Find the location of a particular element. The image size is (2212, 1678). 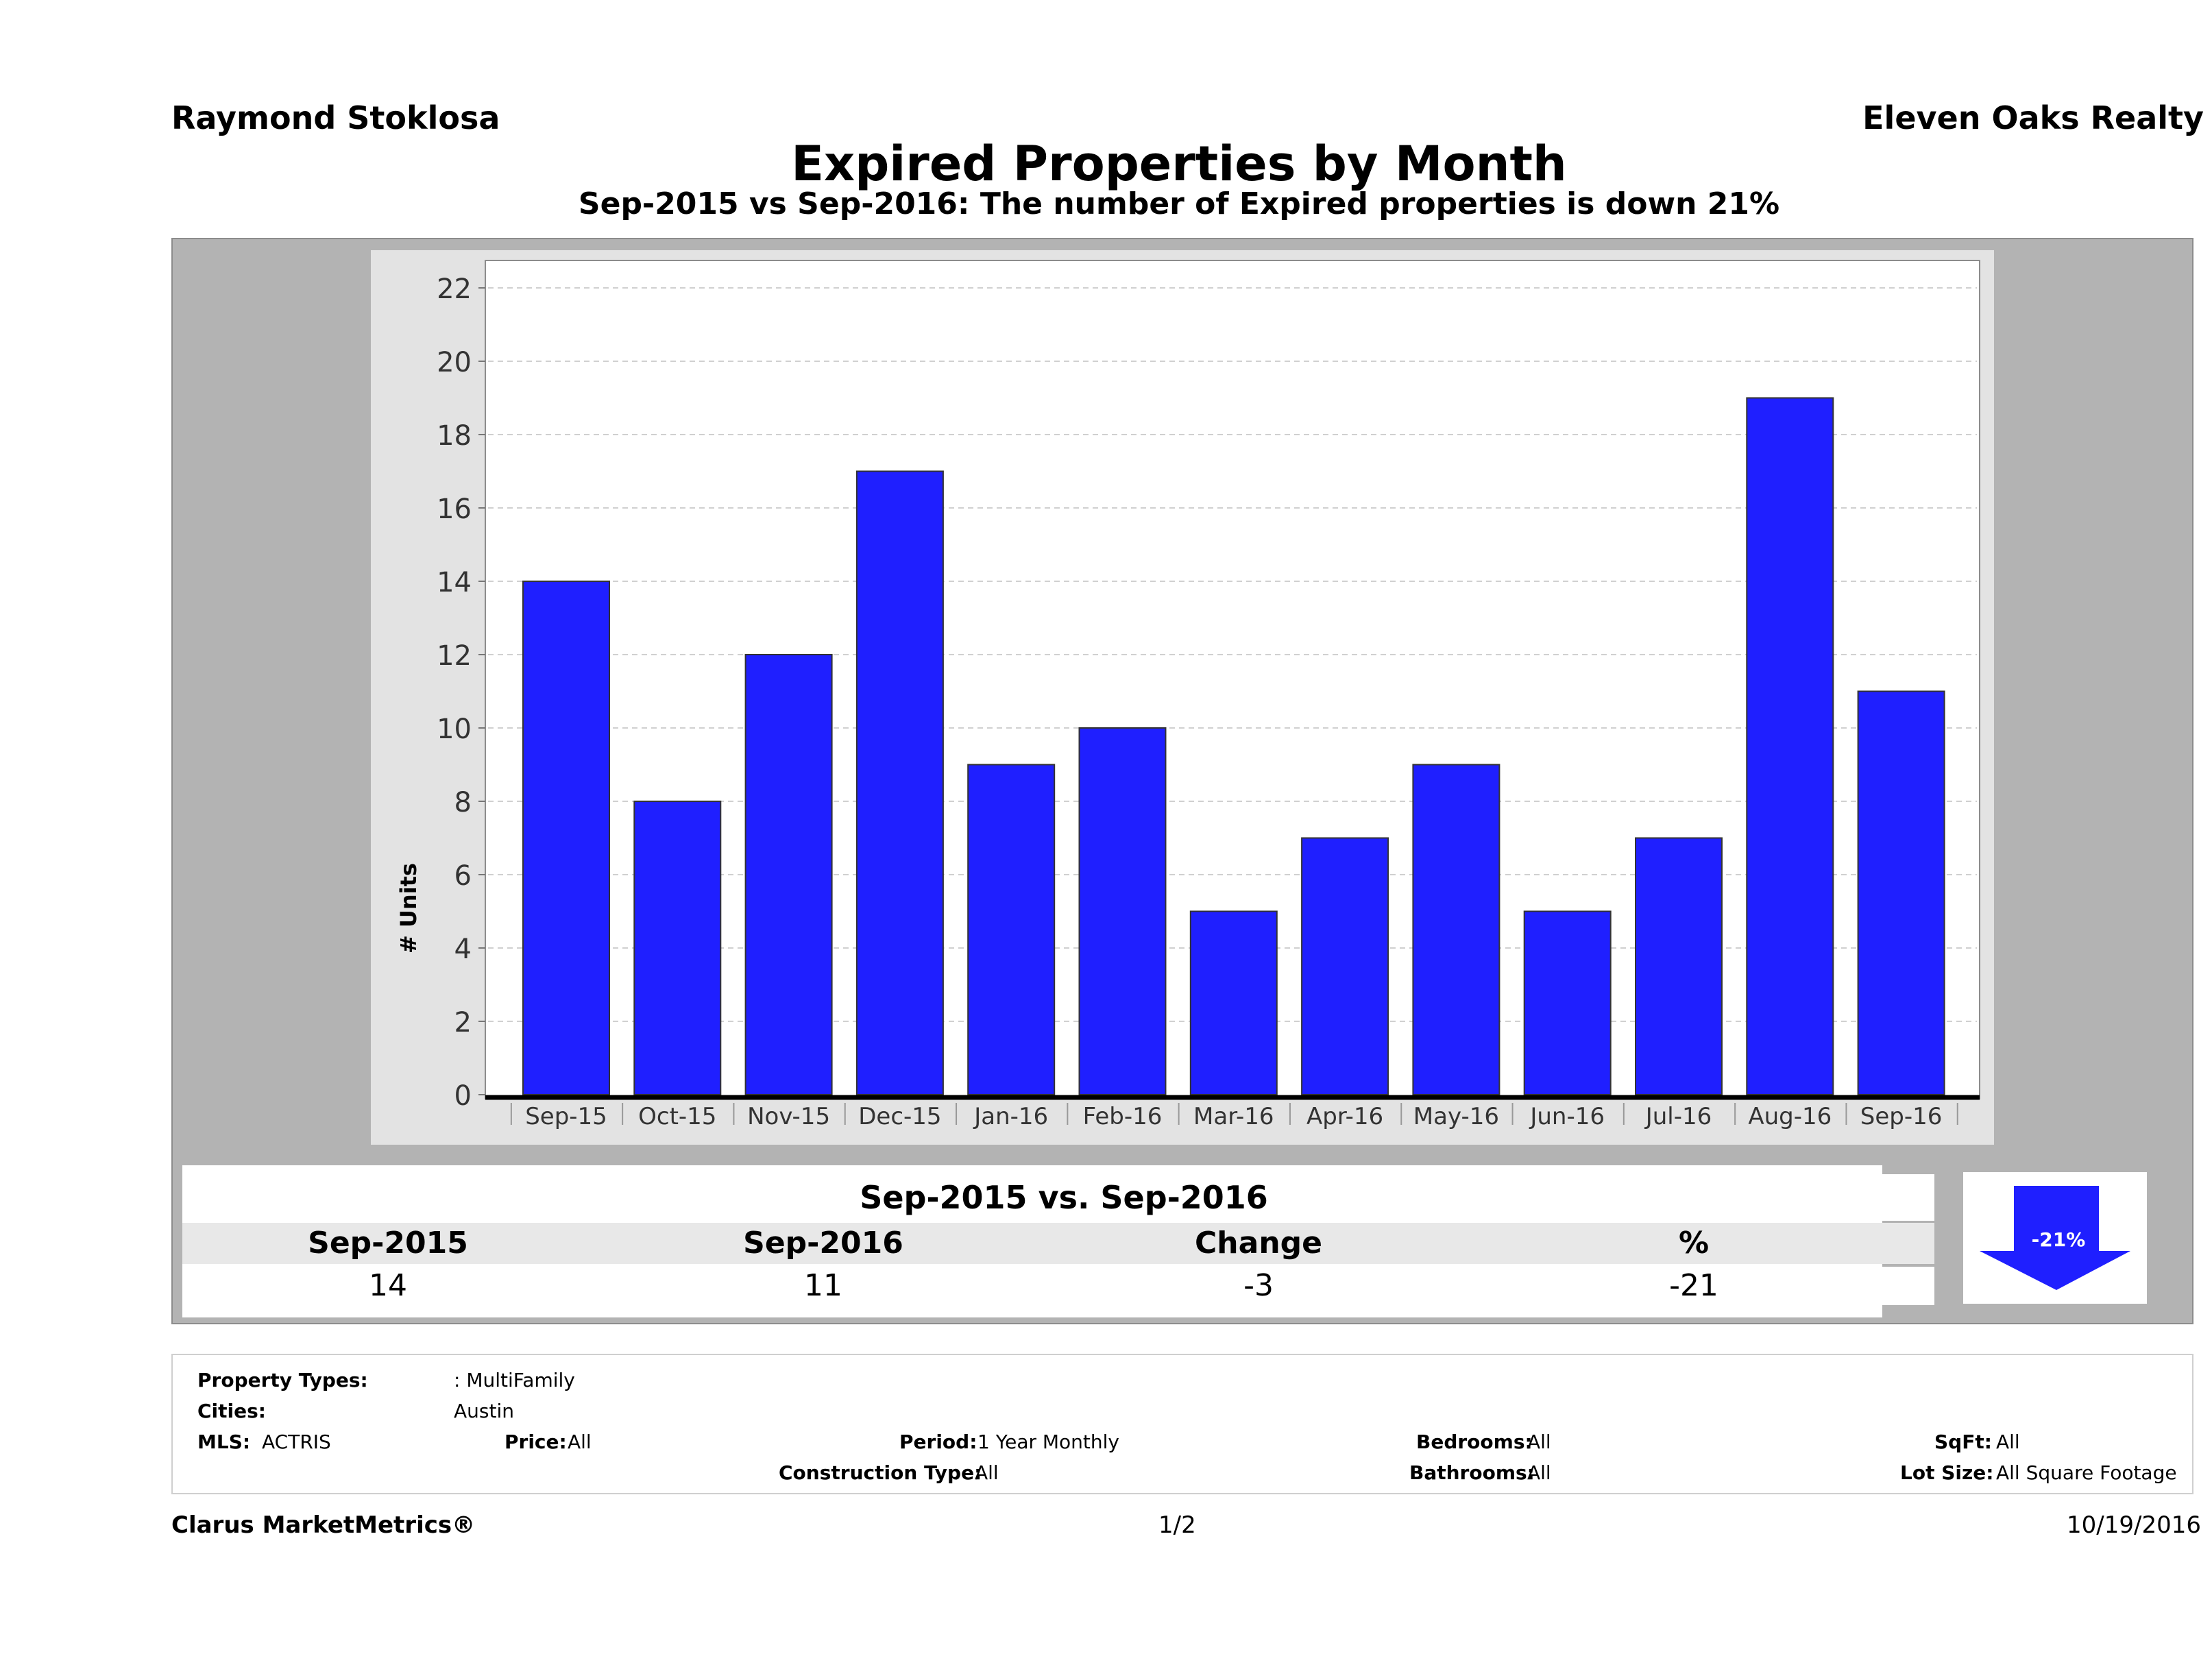

x-tick-label: Jan-16 is located at coordinates (1010, 1116).